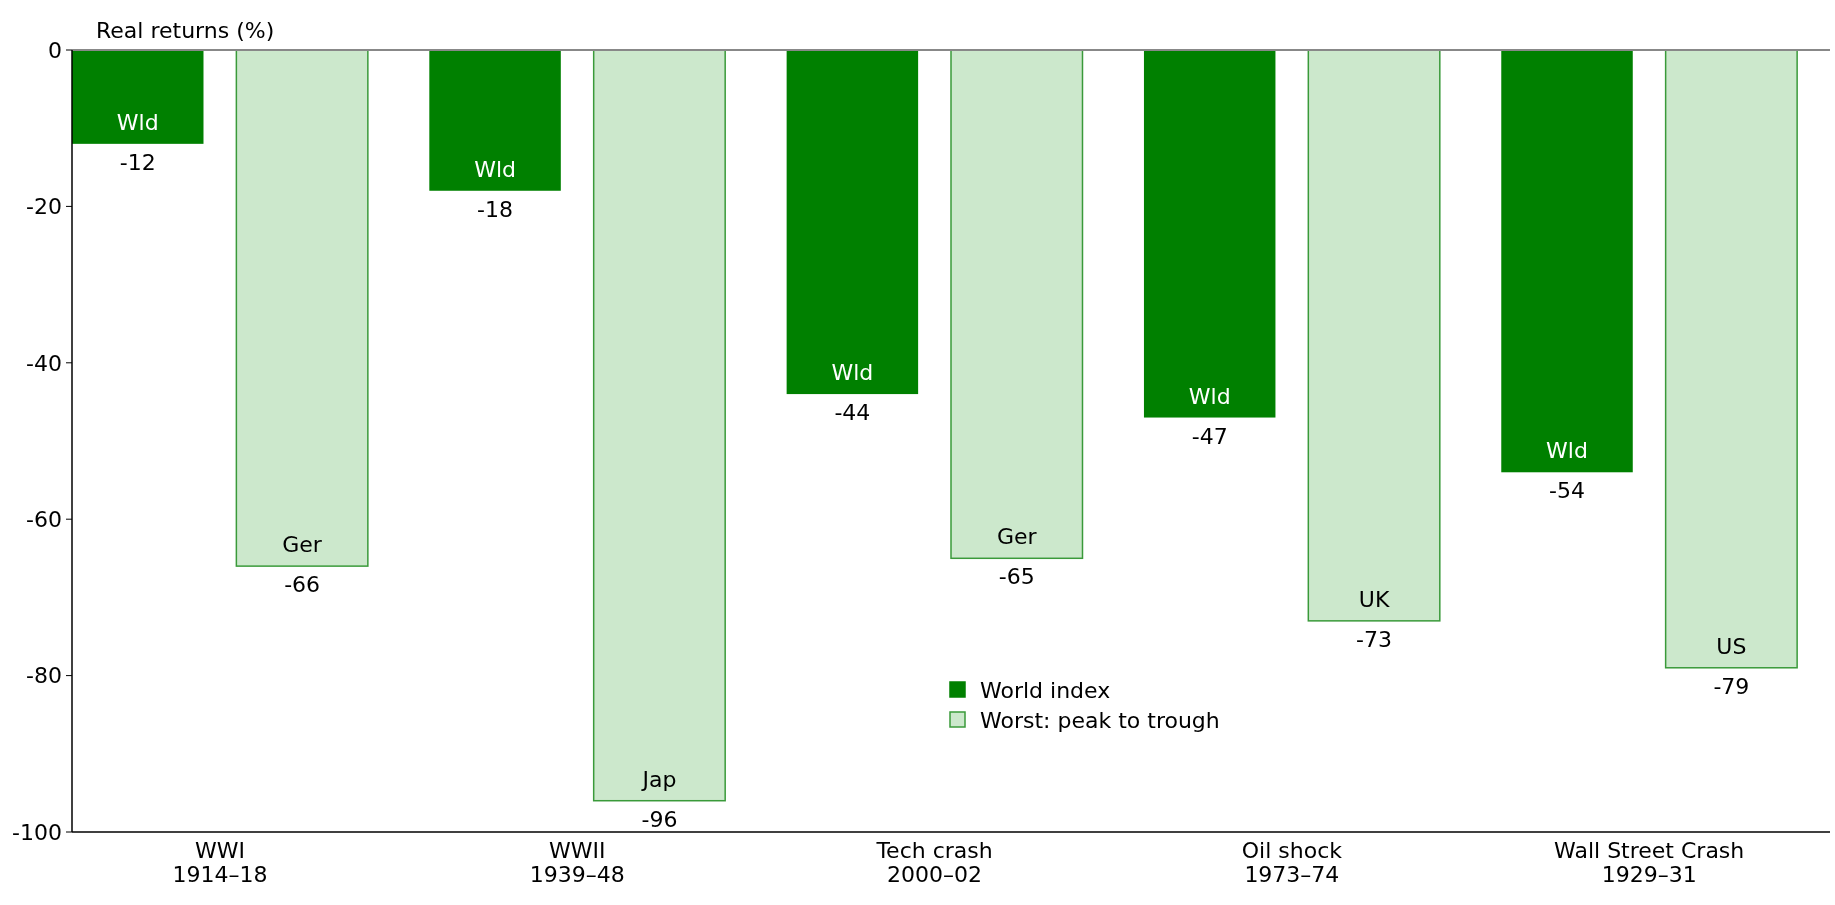 This screenshot has height=905, width=1835. I want to click on y-tick-label: -100, so click(37, 832).